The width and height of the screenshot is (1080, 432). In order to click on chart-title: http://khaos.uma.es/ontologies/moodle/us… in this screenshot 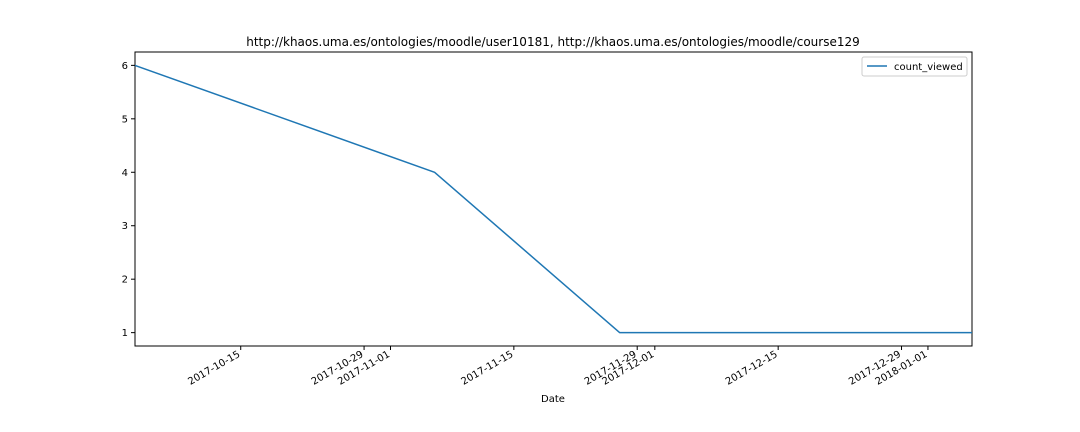, I will do `click(553, 42)`.